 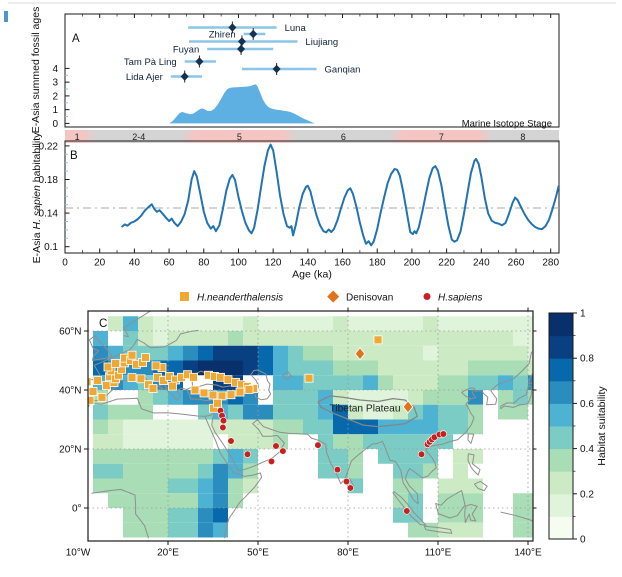 What do you see at coordinates (550, 263) in the screenshot?
I see `panel-b-x-tick-label: 280` at bounding box center [550, 263].